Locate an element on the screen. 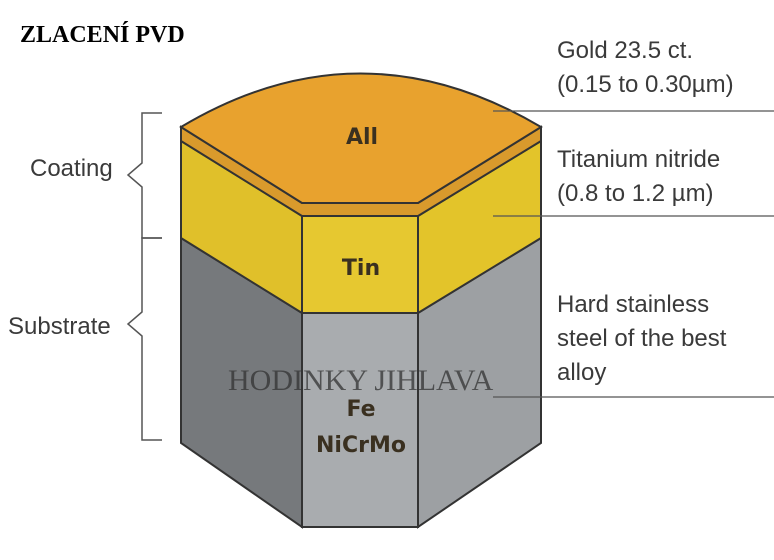  substrate-desc-2: steel of the best is located at coordinates (642, 338).